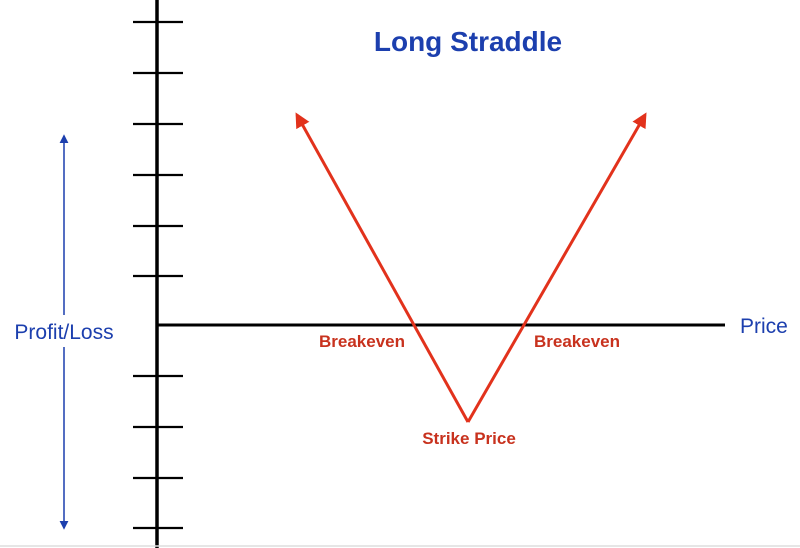 This screenshot has width=800, height=548. What do you see at coordinates (469, 438) in the screenshot?
I see `strike-price-label: Strike Price` at bounding box center [469, 438].